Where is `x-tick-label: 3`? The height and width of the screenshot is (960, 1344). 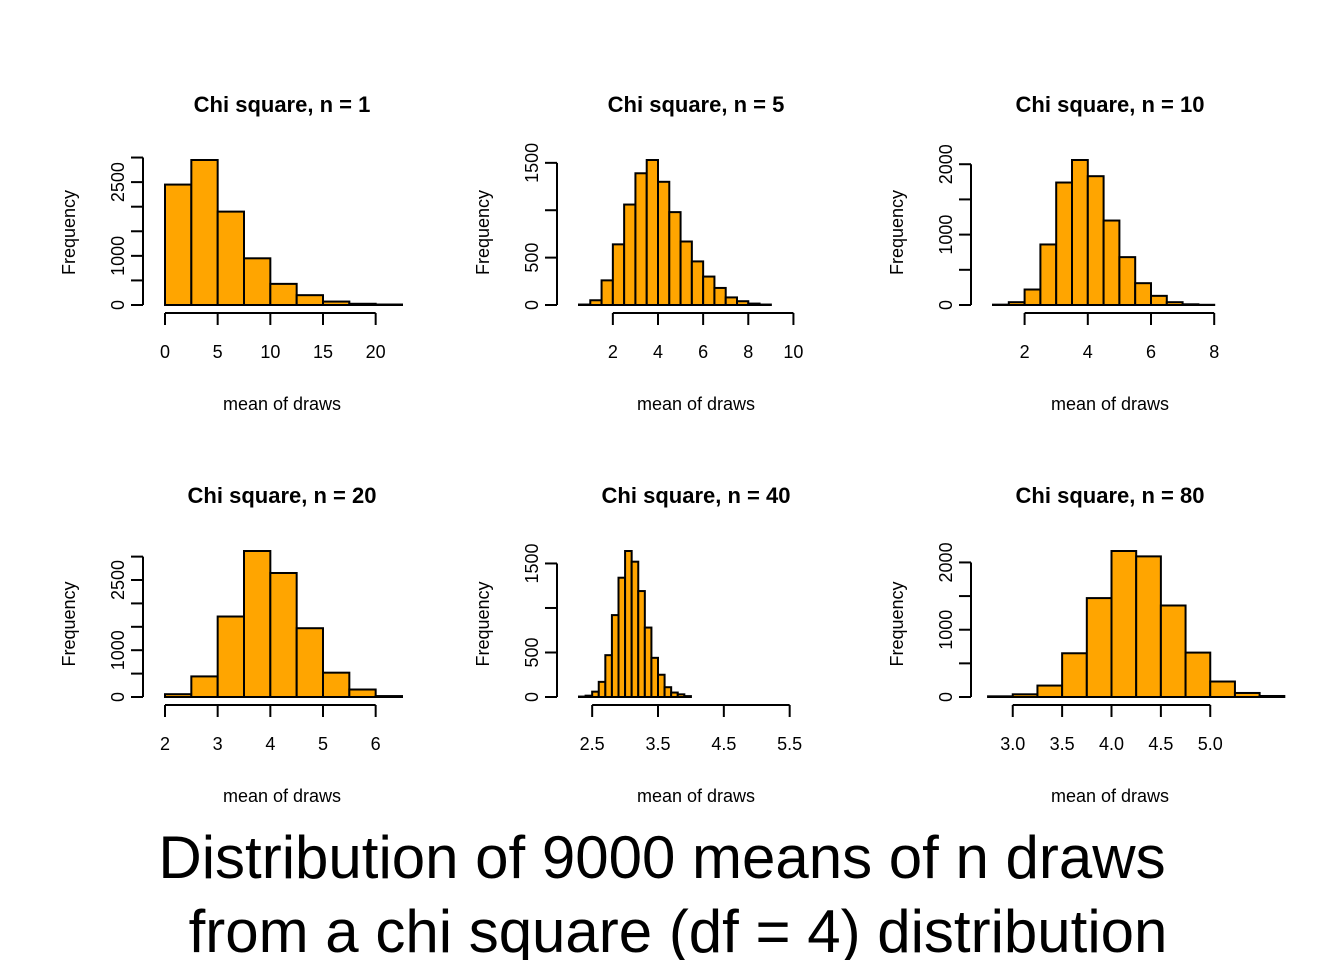 x-tick-label: 3 is located at coordinates (218, 744).